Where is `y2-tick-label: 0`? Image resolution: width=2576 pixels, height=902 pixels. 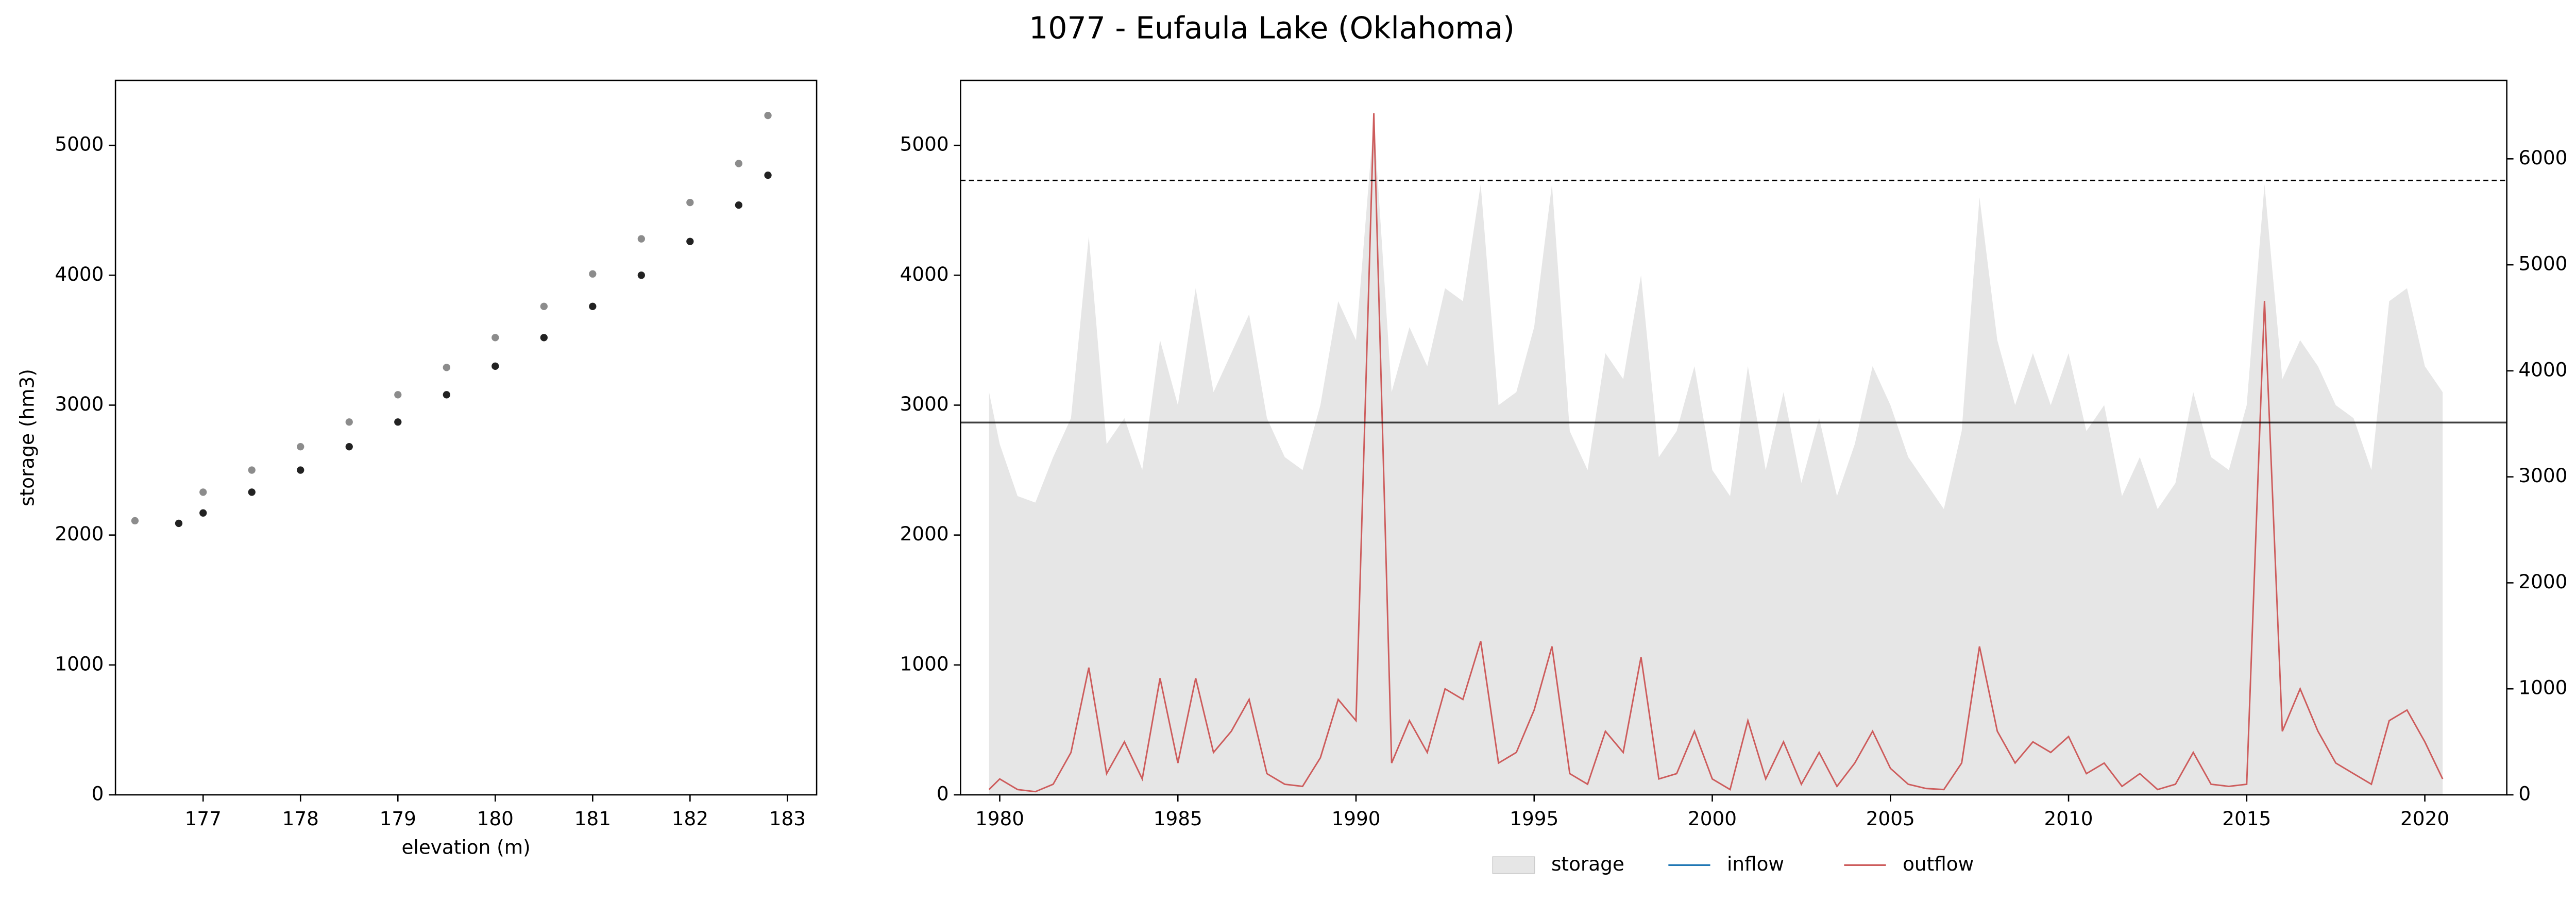
y2-tick-label: 0 is located at coordinates (2524, 793).